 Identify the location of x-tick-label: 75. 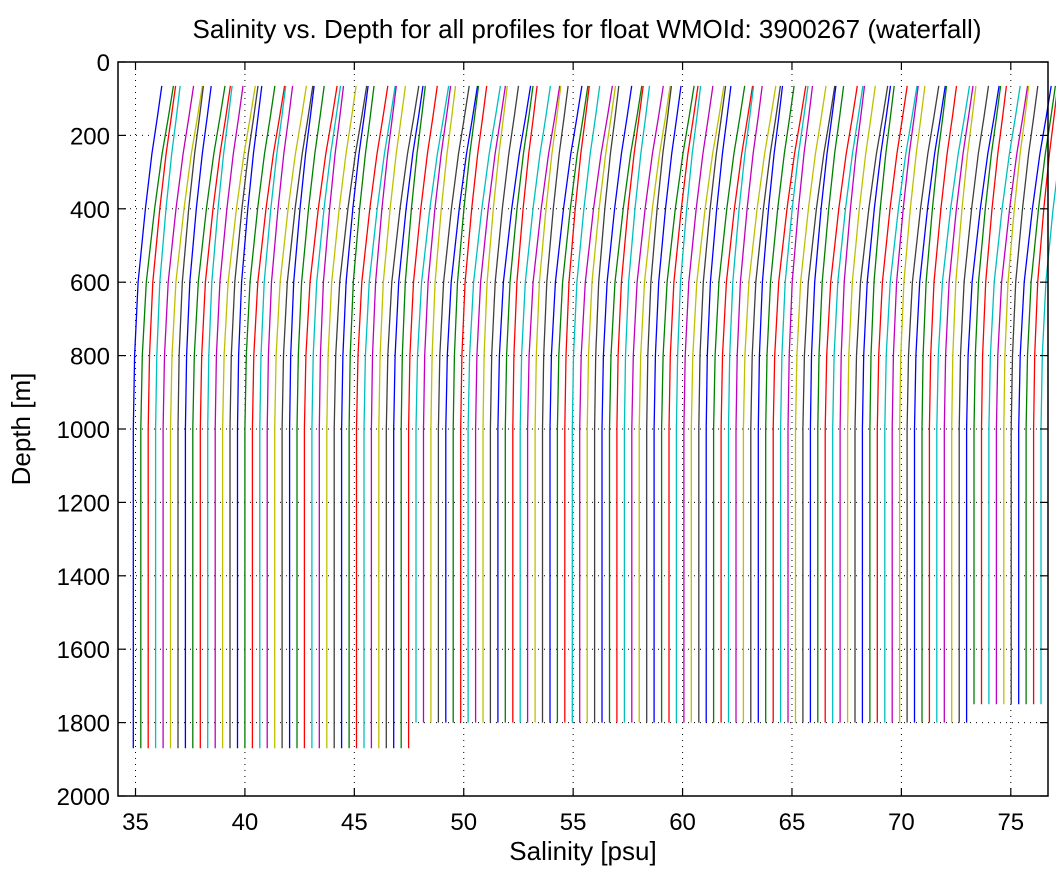
(1010, 822).